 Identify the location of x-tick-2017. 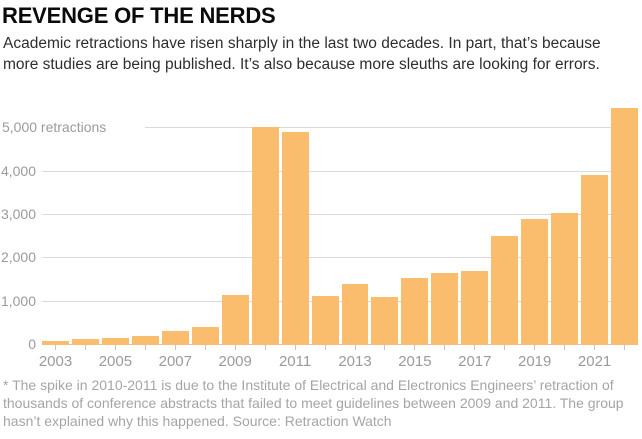
(475, 347).